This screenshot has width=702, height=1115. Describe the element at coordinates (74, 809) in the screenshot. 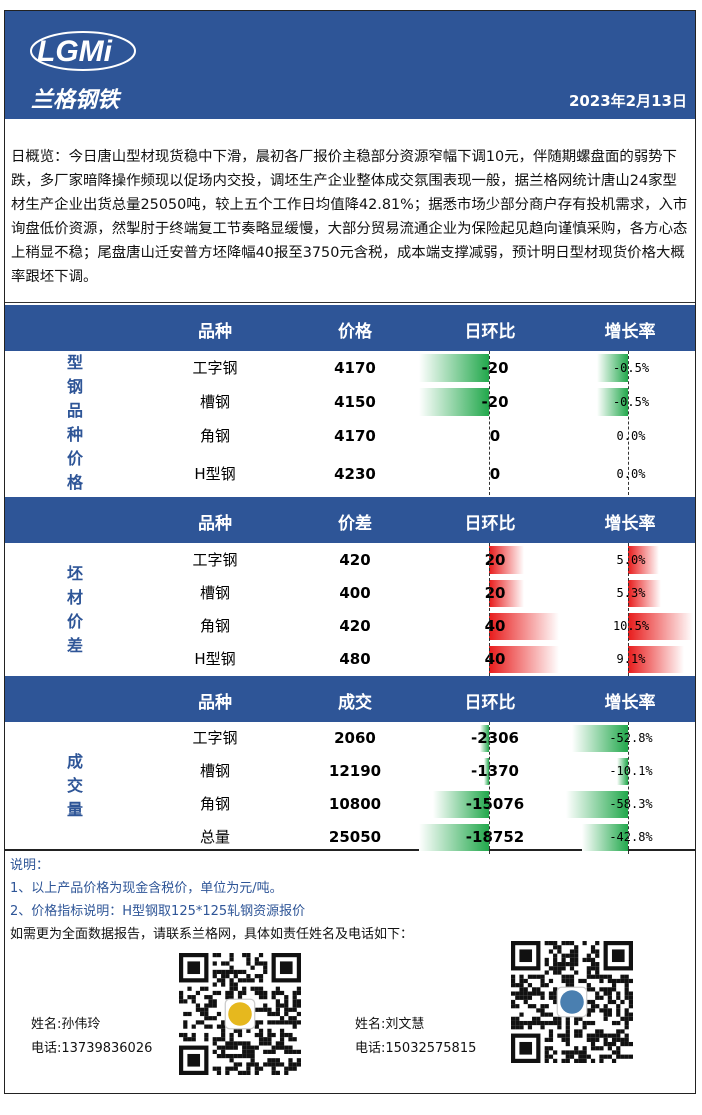

I see `section-label-char: 量` at that location.